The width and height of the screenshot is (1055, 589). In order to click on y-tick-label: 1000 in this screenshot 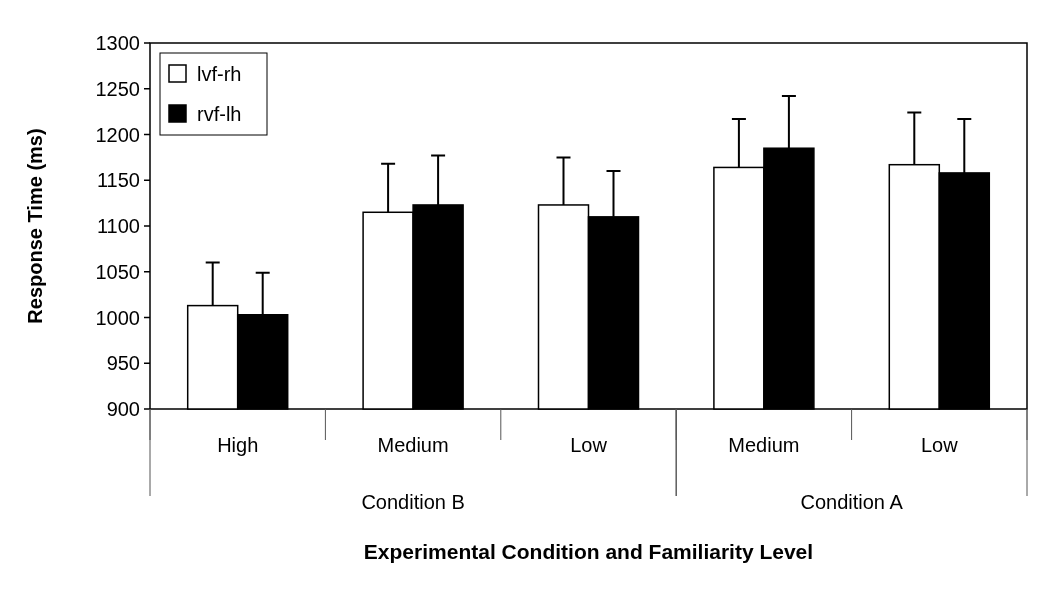, I will do `click(117, 317)`.